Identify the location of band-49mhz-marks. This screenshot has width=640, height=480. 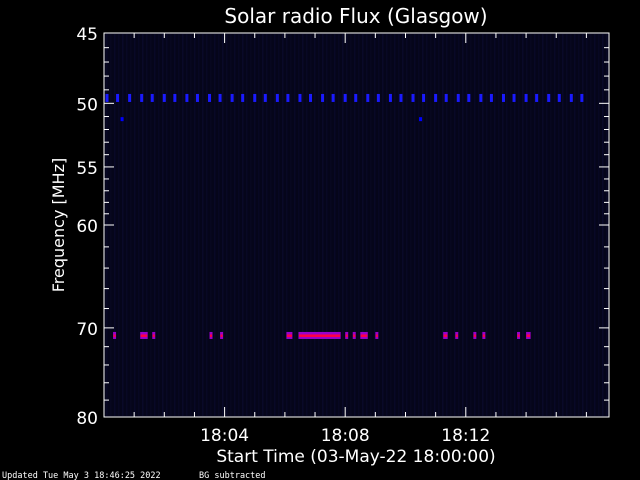
(344, 97).